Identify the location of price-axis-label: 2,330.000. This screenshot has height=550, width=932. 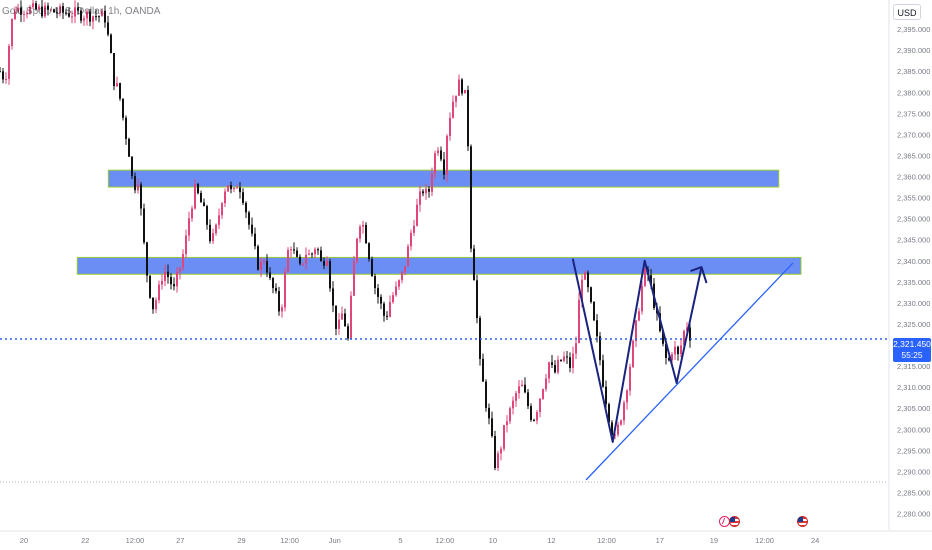
(913, 303).